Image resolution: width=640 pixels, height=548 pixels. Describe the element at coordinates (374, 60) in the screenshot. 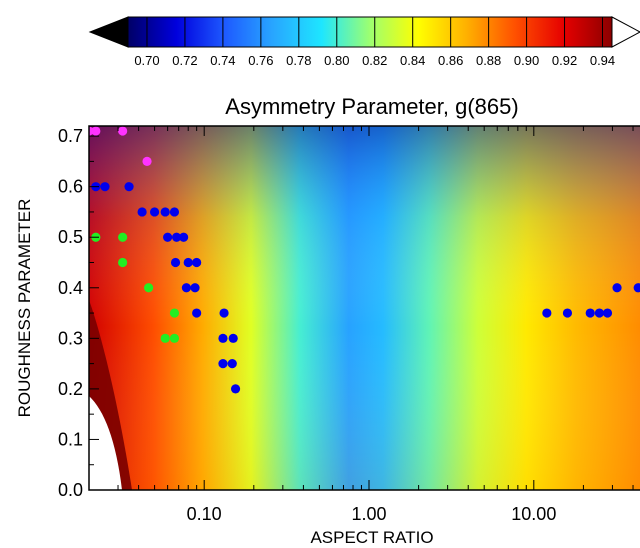

I see `colorbar-tick-label: 0.82` at that location.